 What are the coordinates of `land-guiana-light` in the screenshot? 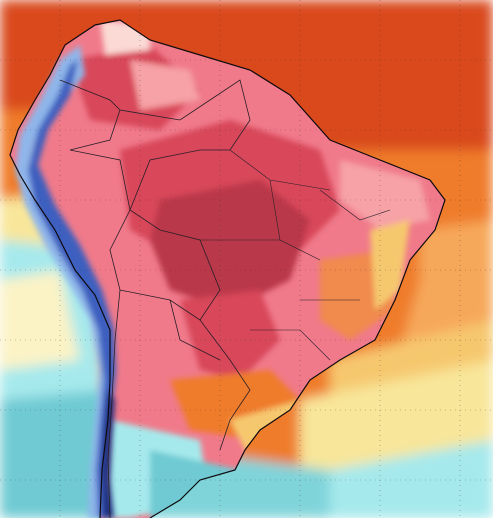 It's located at (165, 85).